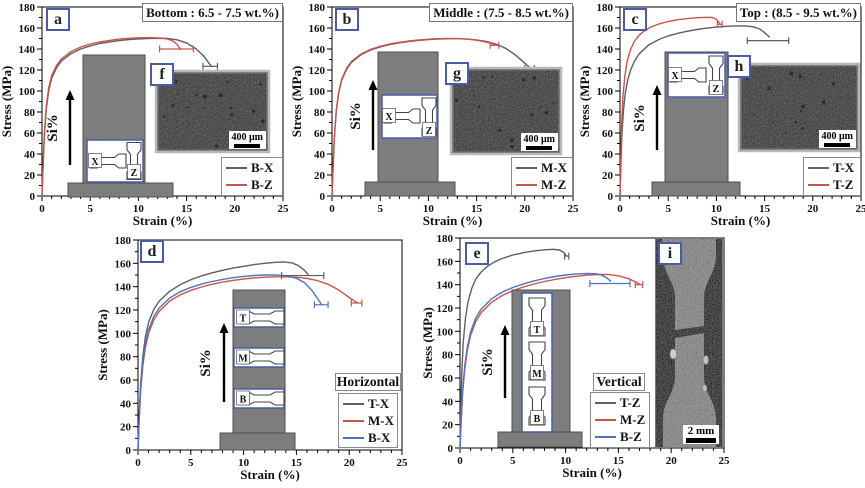 The width and height of the screenshot is (865, 488). What do you see at coordinates (243, 399) in the screenshot?
I see `svg-text: B` at bounding box center [243, 399].